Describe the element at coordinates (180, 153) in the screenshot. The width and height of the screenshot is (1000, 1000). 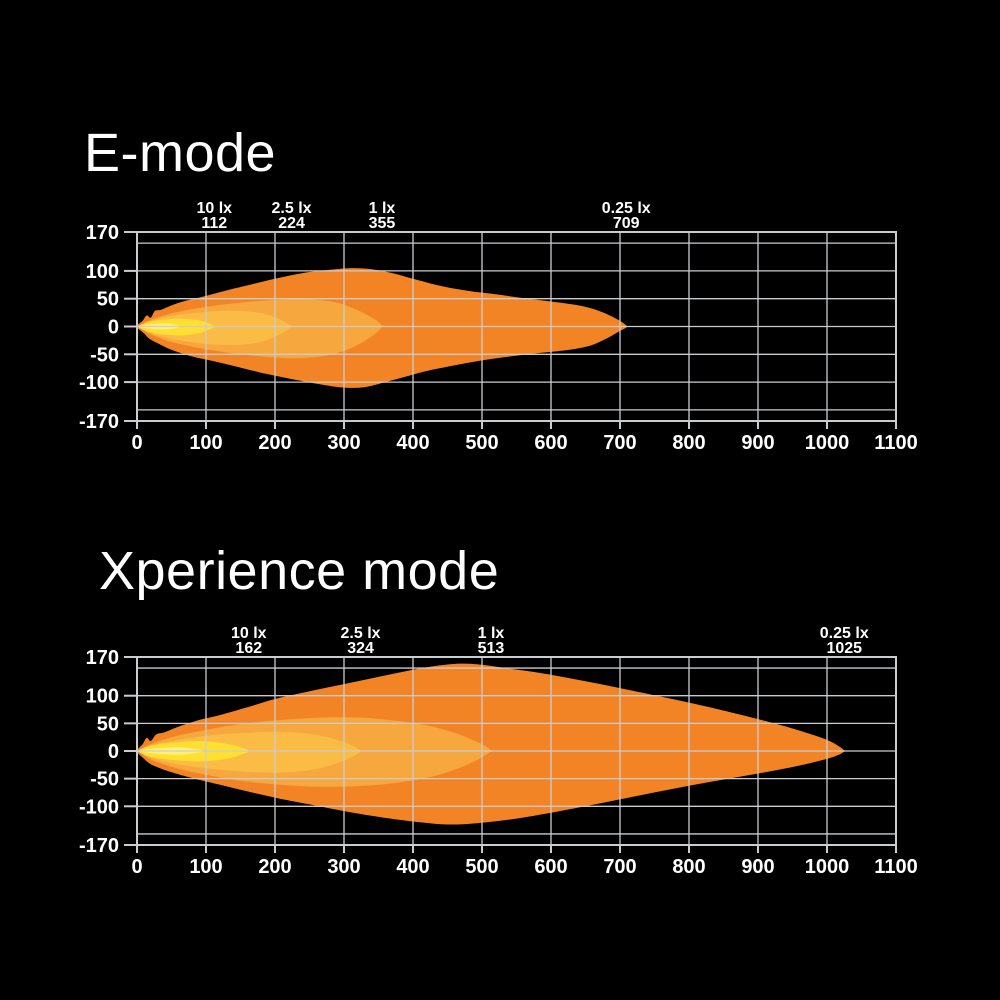
I see `chart-title-e-mode: E-mode` at that location.